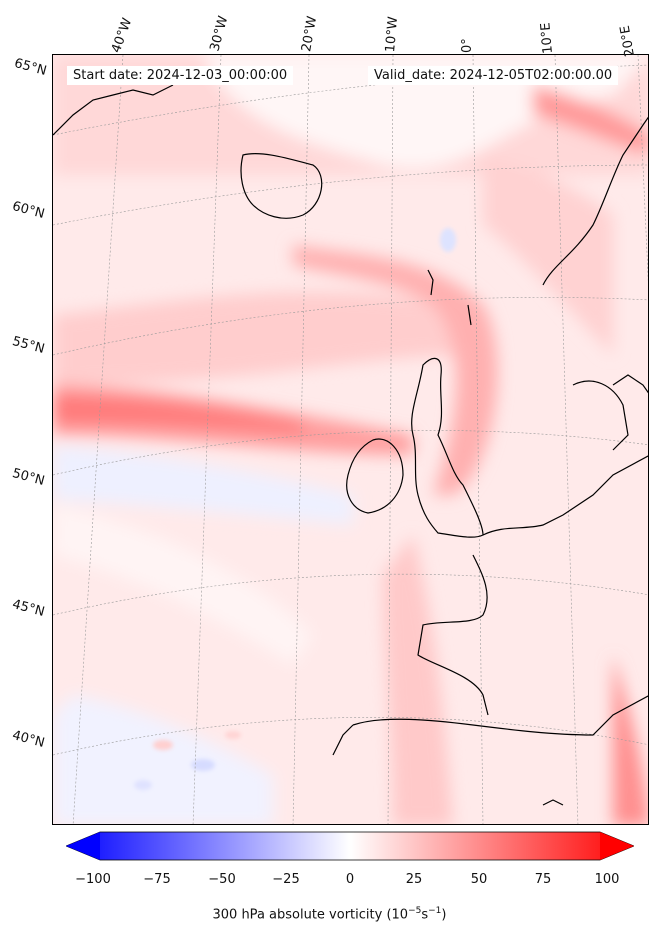 This screenshot has height=936, width=659. I want to click on iberia-north-coast, so click(500, 715).